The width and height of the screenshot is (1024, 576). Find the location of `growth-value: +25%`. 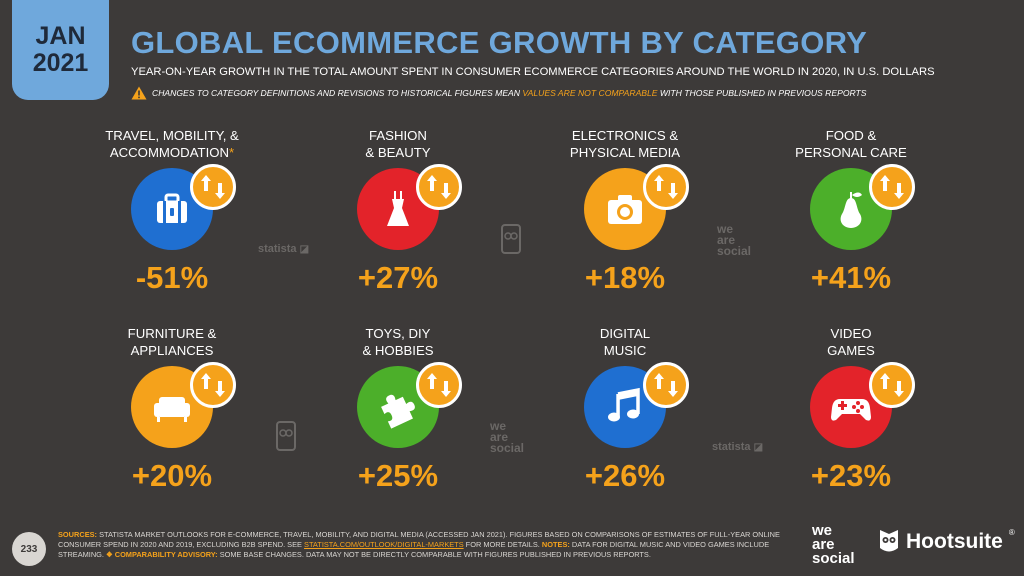

growth-value: +25% is located at coordinates (398, 475).